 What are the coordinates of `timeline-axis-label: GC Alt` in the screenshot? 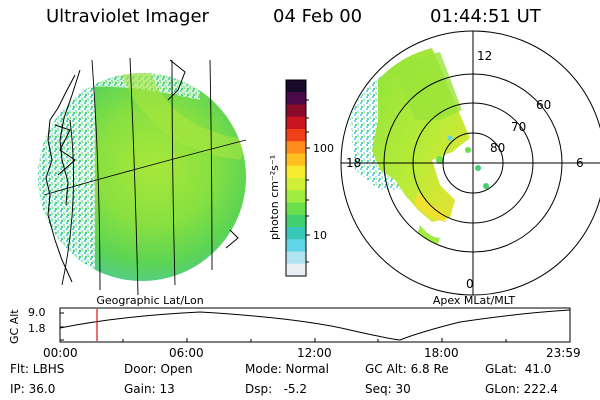 It's located at (14, 326).